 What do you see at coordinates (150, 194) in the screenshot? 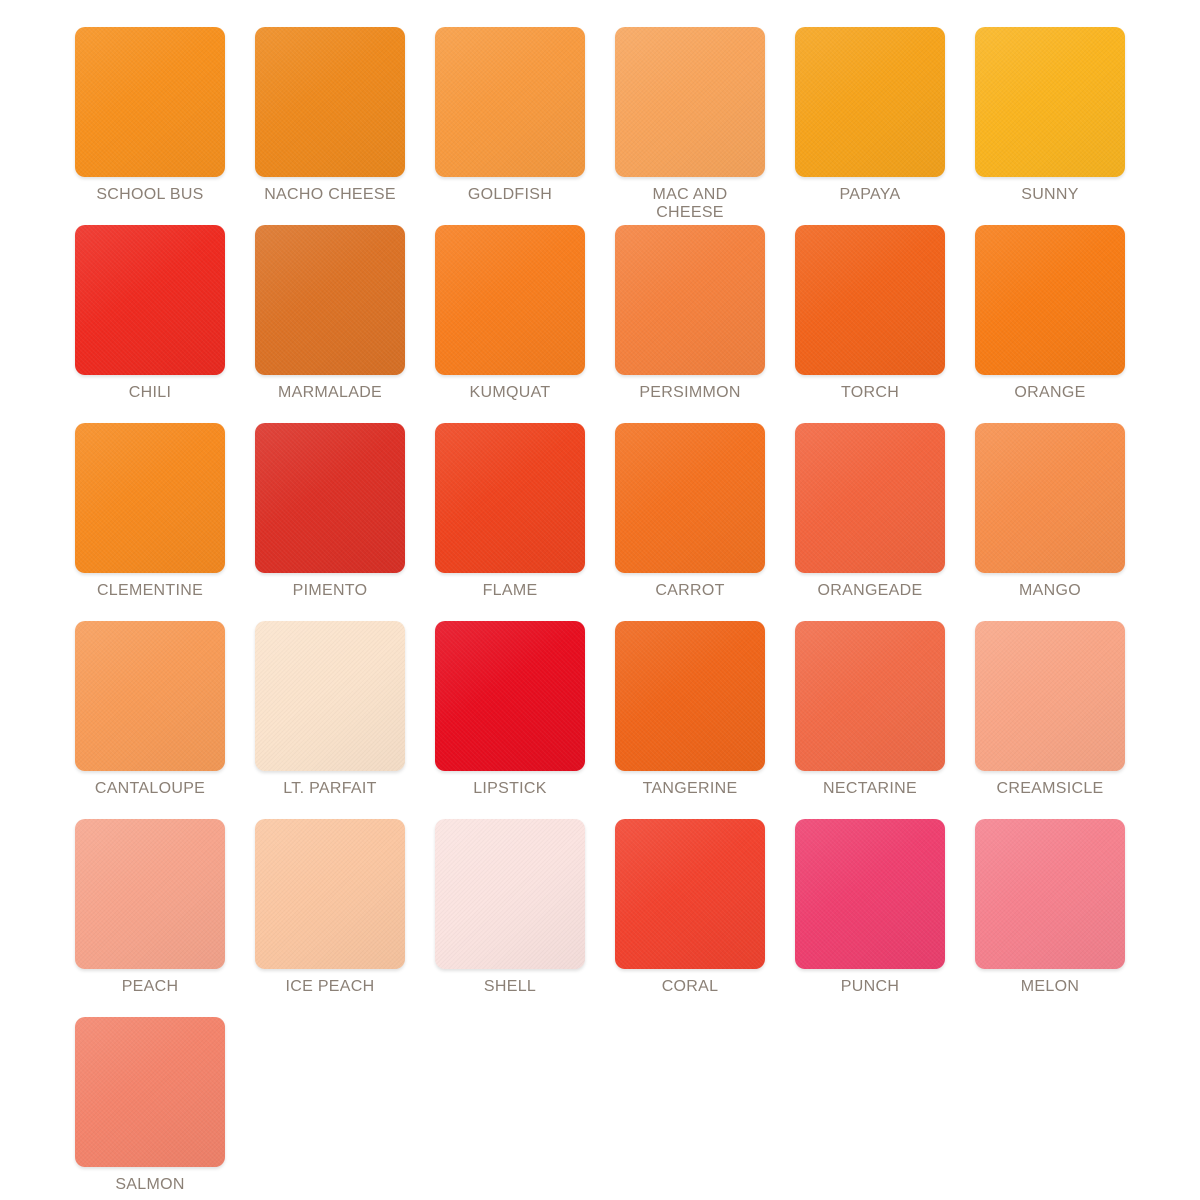
I see `swatch-label: SCHOOL BUS` at bounding box center [150, 194].